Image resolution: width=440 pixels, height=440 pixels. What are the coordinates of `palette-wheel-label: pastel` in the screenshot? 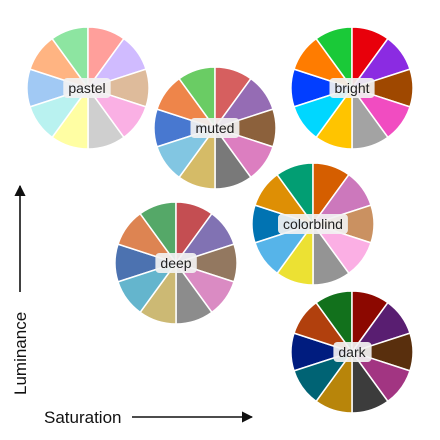 It's located at (86, 88).